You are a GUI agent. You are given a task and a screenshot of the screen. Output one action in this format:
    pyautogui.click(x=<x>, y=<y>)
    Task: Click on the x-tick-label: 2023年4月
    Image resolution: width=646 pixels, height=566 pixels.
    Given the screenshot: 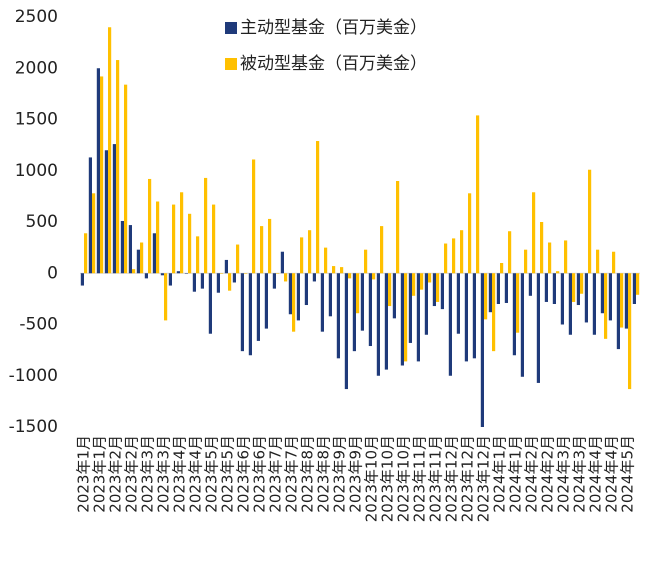 What is the action you would take?
    pyautogui.click(x=180, y=474)
    